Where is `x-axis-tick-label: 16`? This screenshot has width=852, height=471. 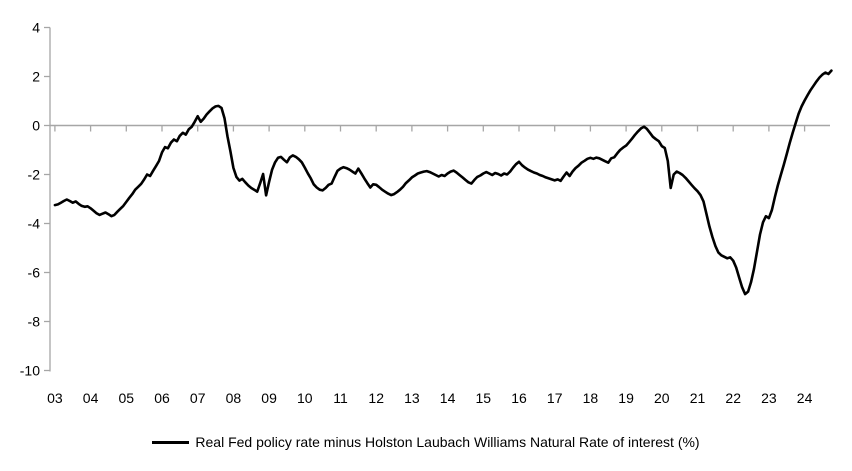
x-axis-tick-label: 16 is located at coordinates (519, 398).